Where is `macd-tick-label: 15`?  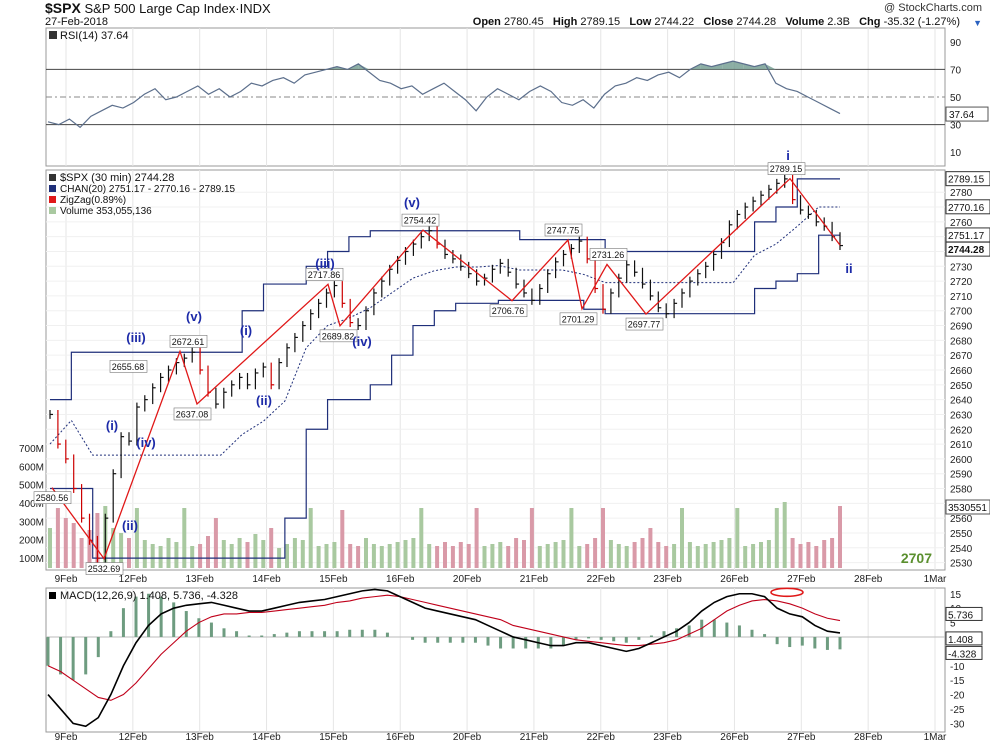 macd-tick-label: 15 is located at coordinates (956, 595).